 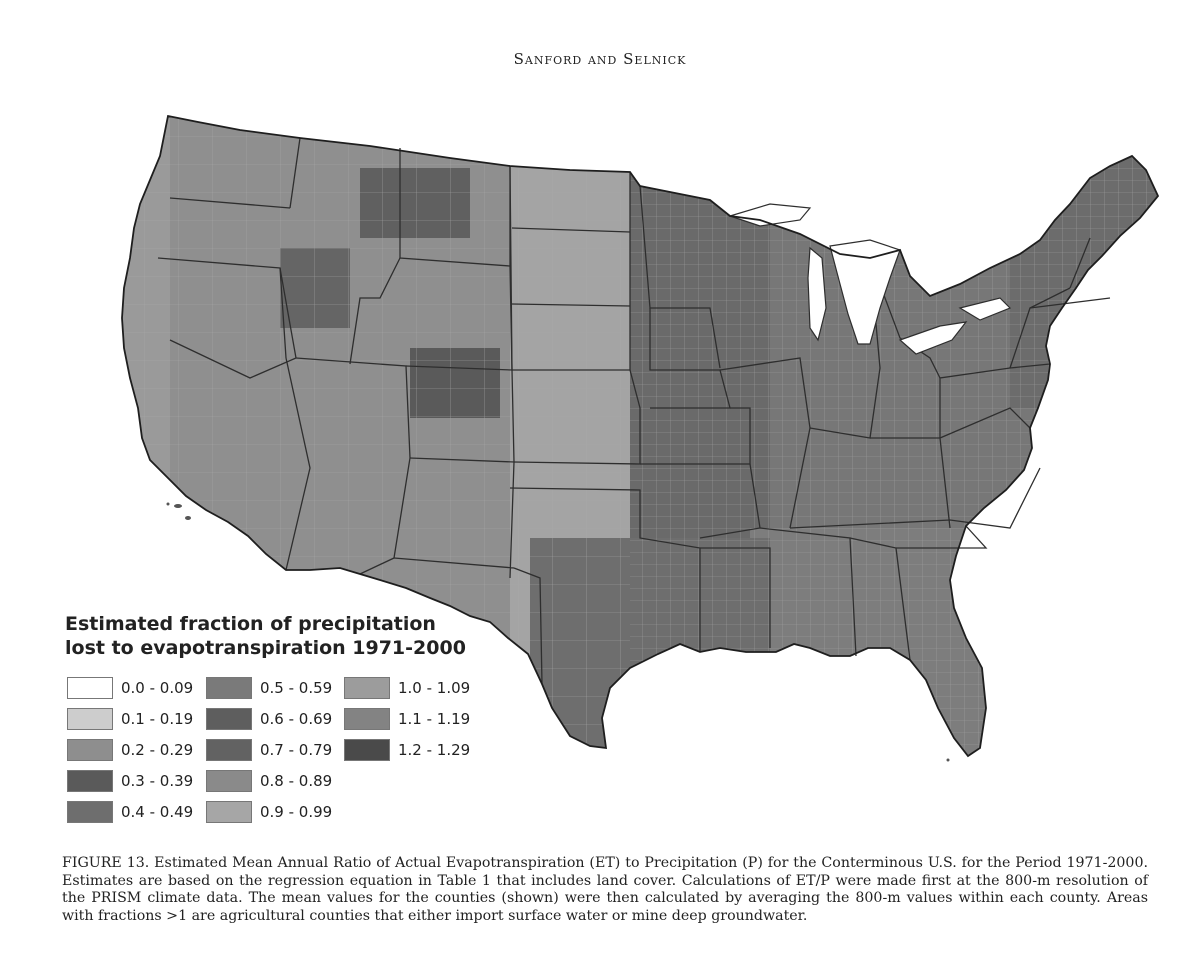 I want to click on legend-label: 1.2 - 1.29, so click(x=434, y=750).